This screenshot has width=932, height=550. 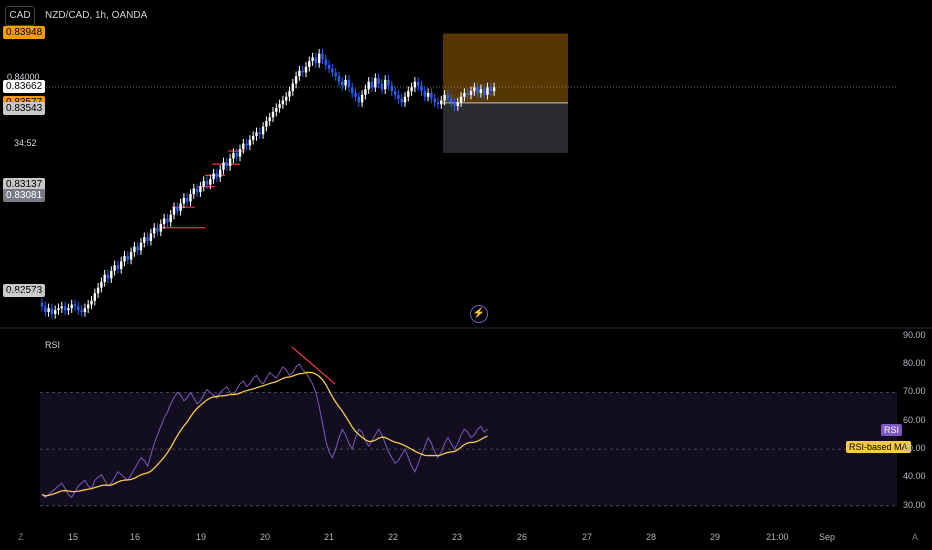 What do you see at coordinates (651, 537) in the screenshot?
I see `time-tick-label: 28` at bounding box center [651, 537].